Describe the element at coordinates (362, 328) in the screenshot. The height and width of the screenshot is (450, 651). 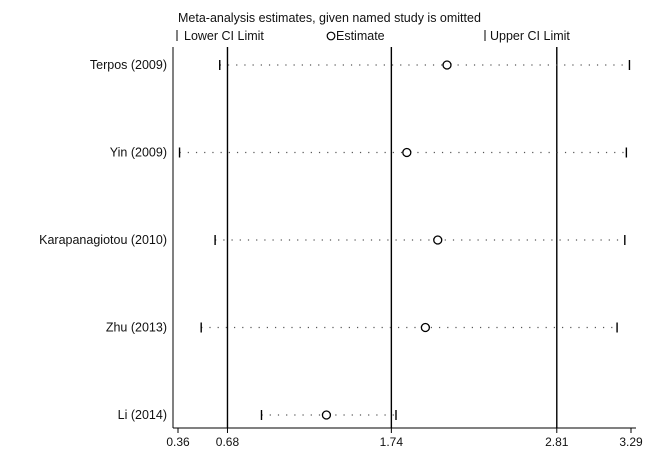
I see `study-row: Zhu (2013)` at that location.